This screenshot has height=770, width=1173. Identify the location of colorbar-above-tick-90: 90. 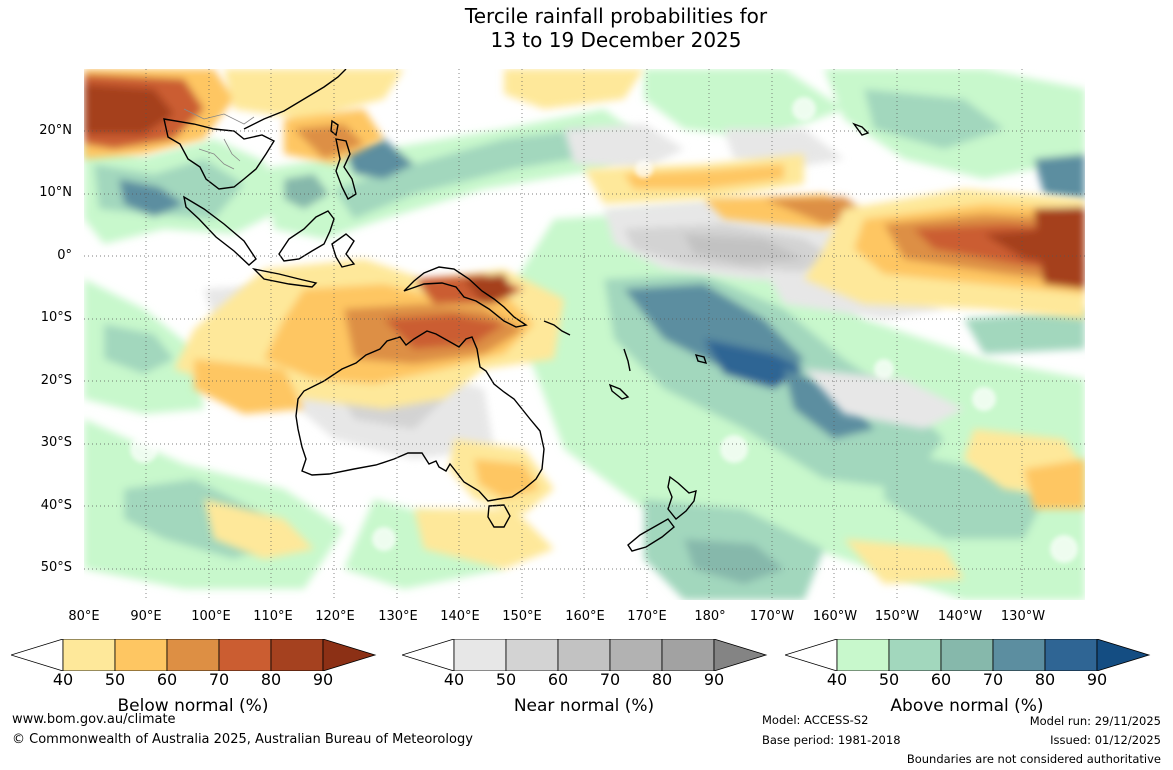
(1097, 679).